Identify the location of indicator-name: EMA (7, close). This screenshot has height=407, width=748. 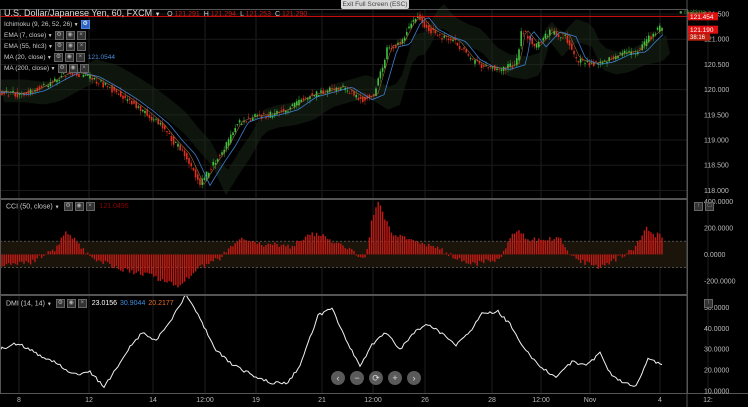
(25, 36).